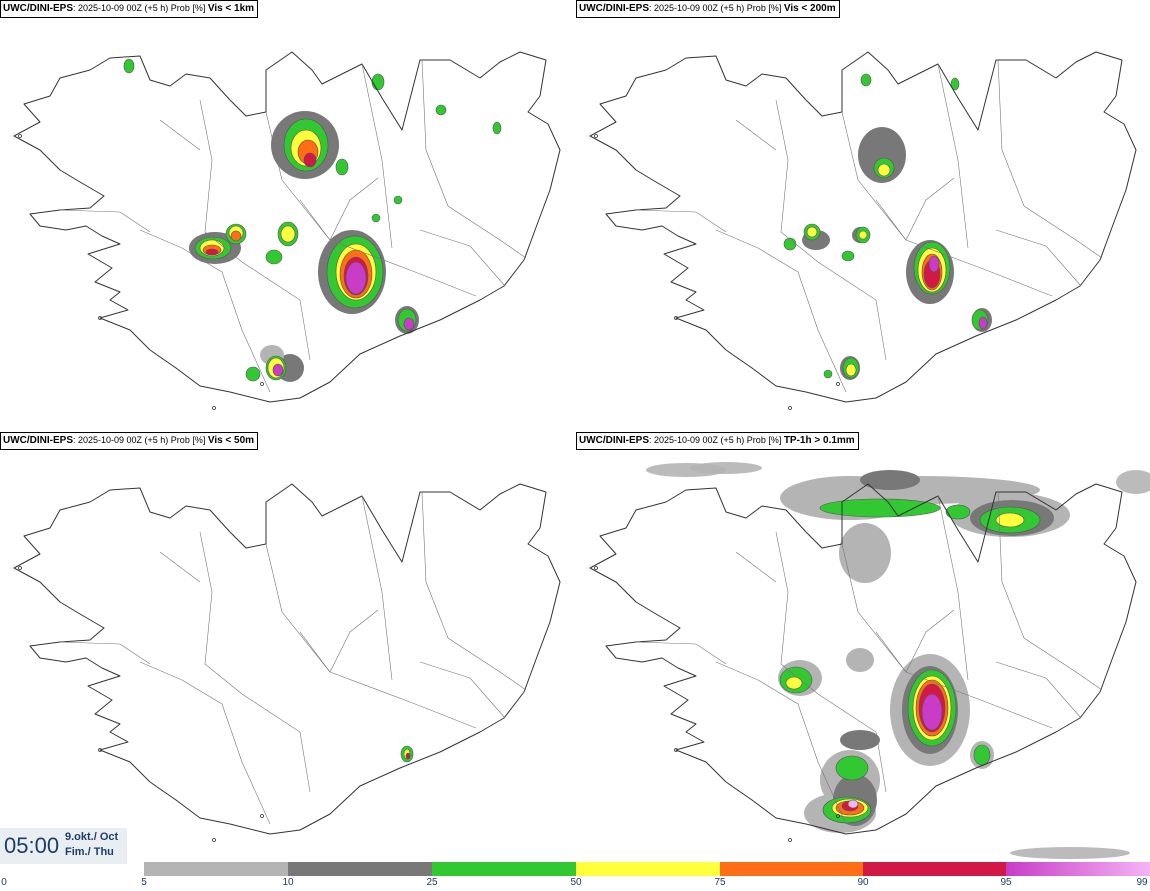  Describe the element at coordinates (4, 882) in the screenshot. I see `legend-tick: 0` at that location.